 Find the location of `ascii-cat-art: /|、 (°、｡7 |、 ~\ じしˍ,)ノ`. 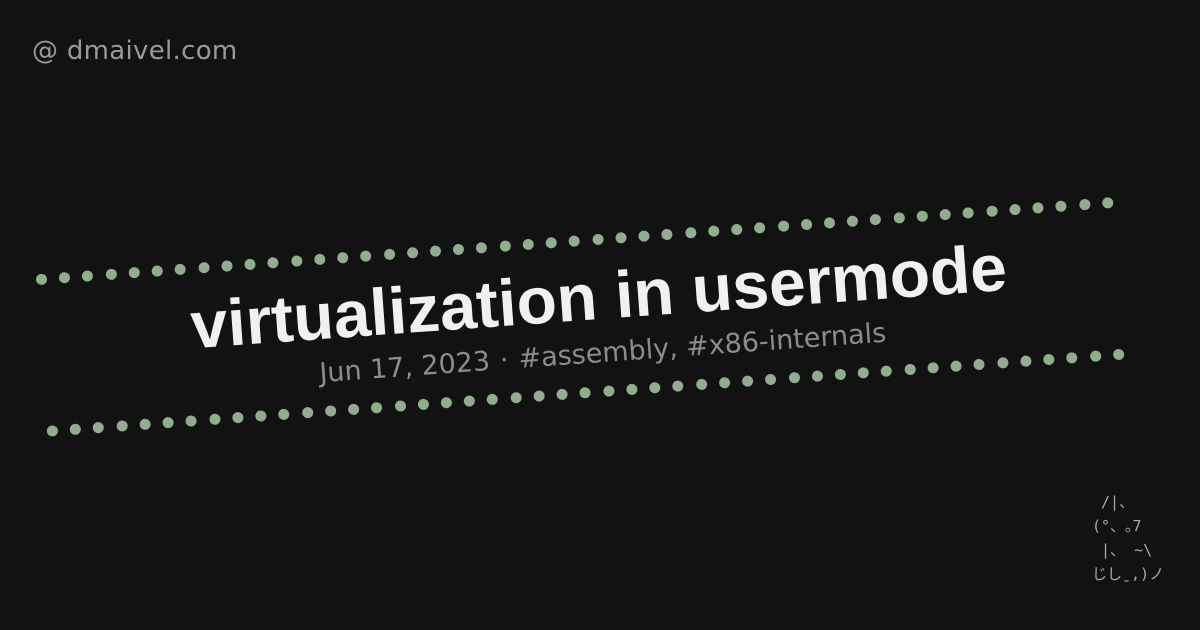

ascii-cat-art: /|、 (°、｡7 |、 ~\ じしˍ,)ノ is located at coordinates (1128, 538).